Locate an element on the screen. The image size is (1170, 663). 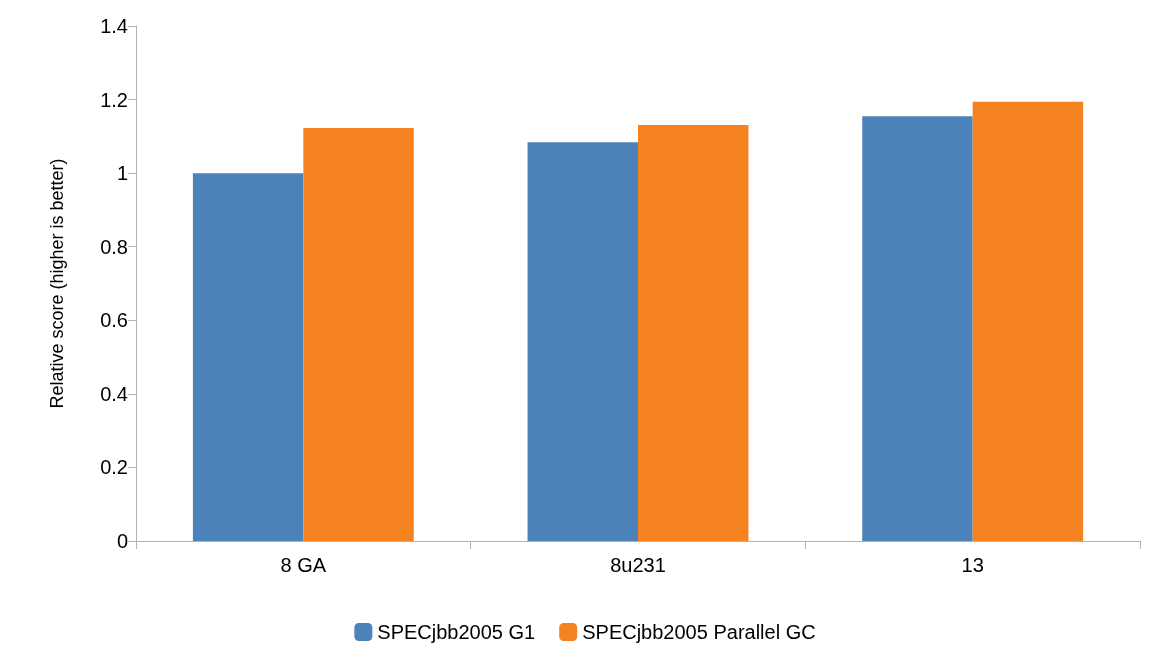
y-tick-label: 1.4 is located at coordinates (114, 26).